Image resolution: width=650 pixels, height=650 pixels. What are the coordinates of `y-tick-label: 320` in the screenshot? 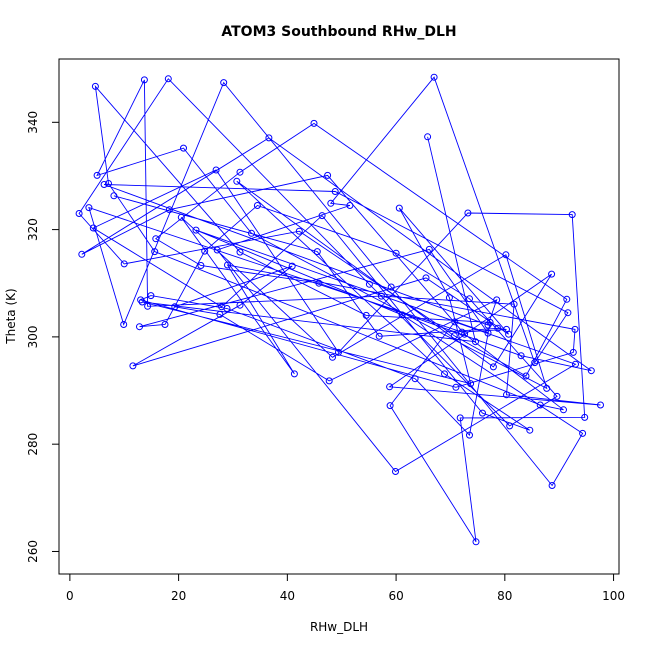 It's located at (33, 229).